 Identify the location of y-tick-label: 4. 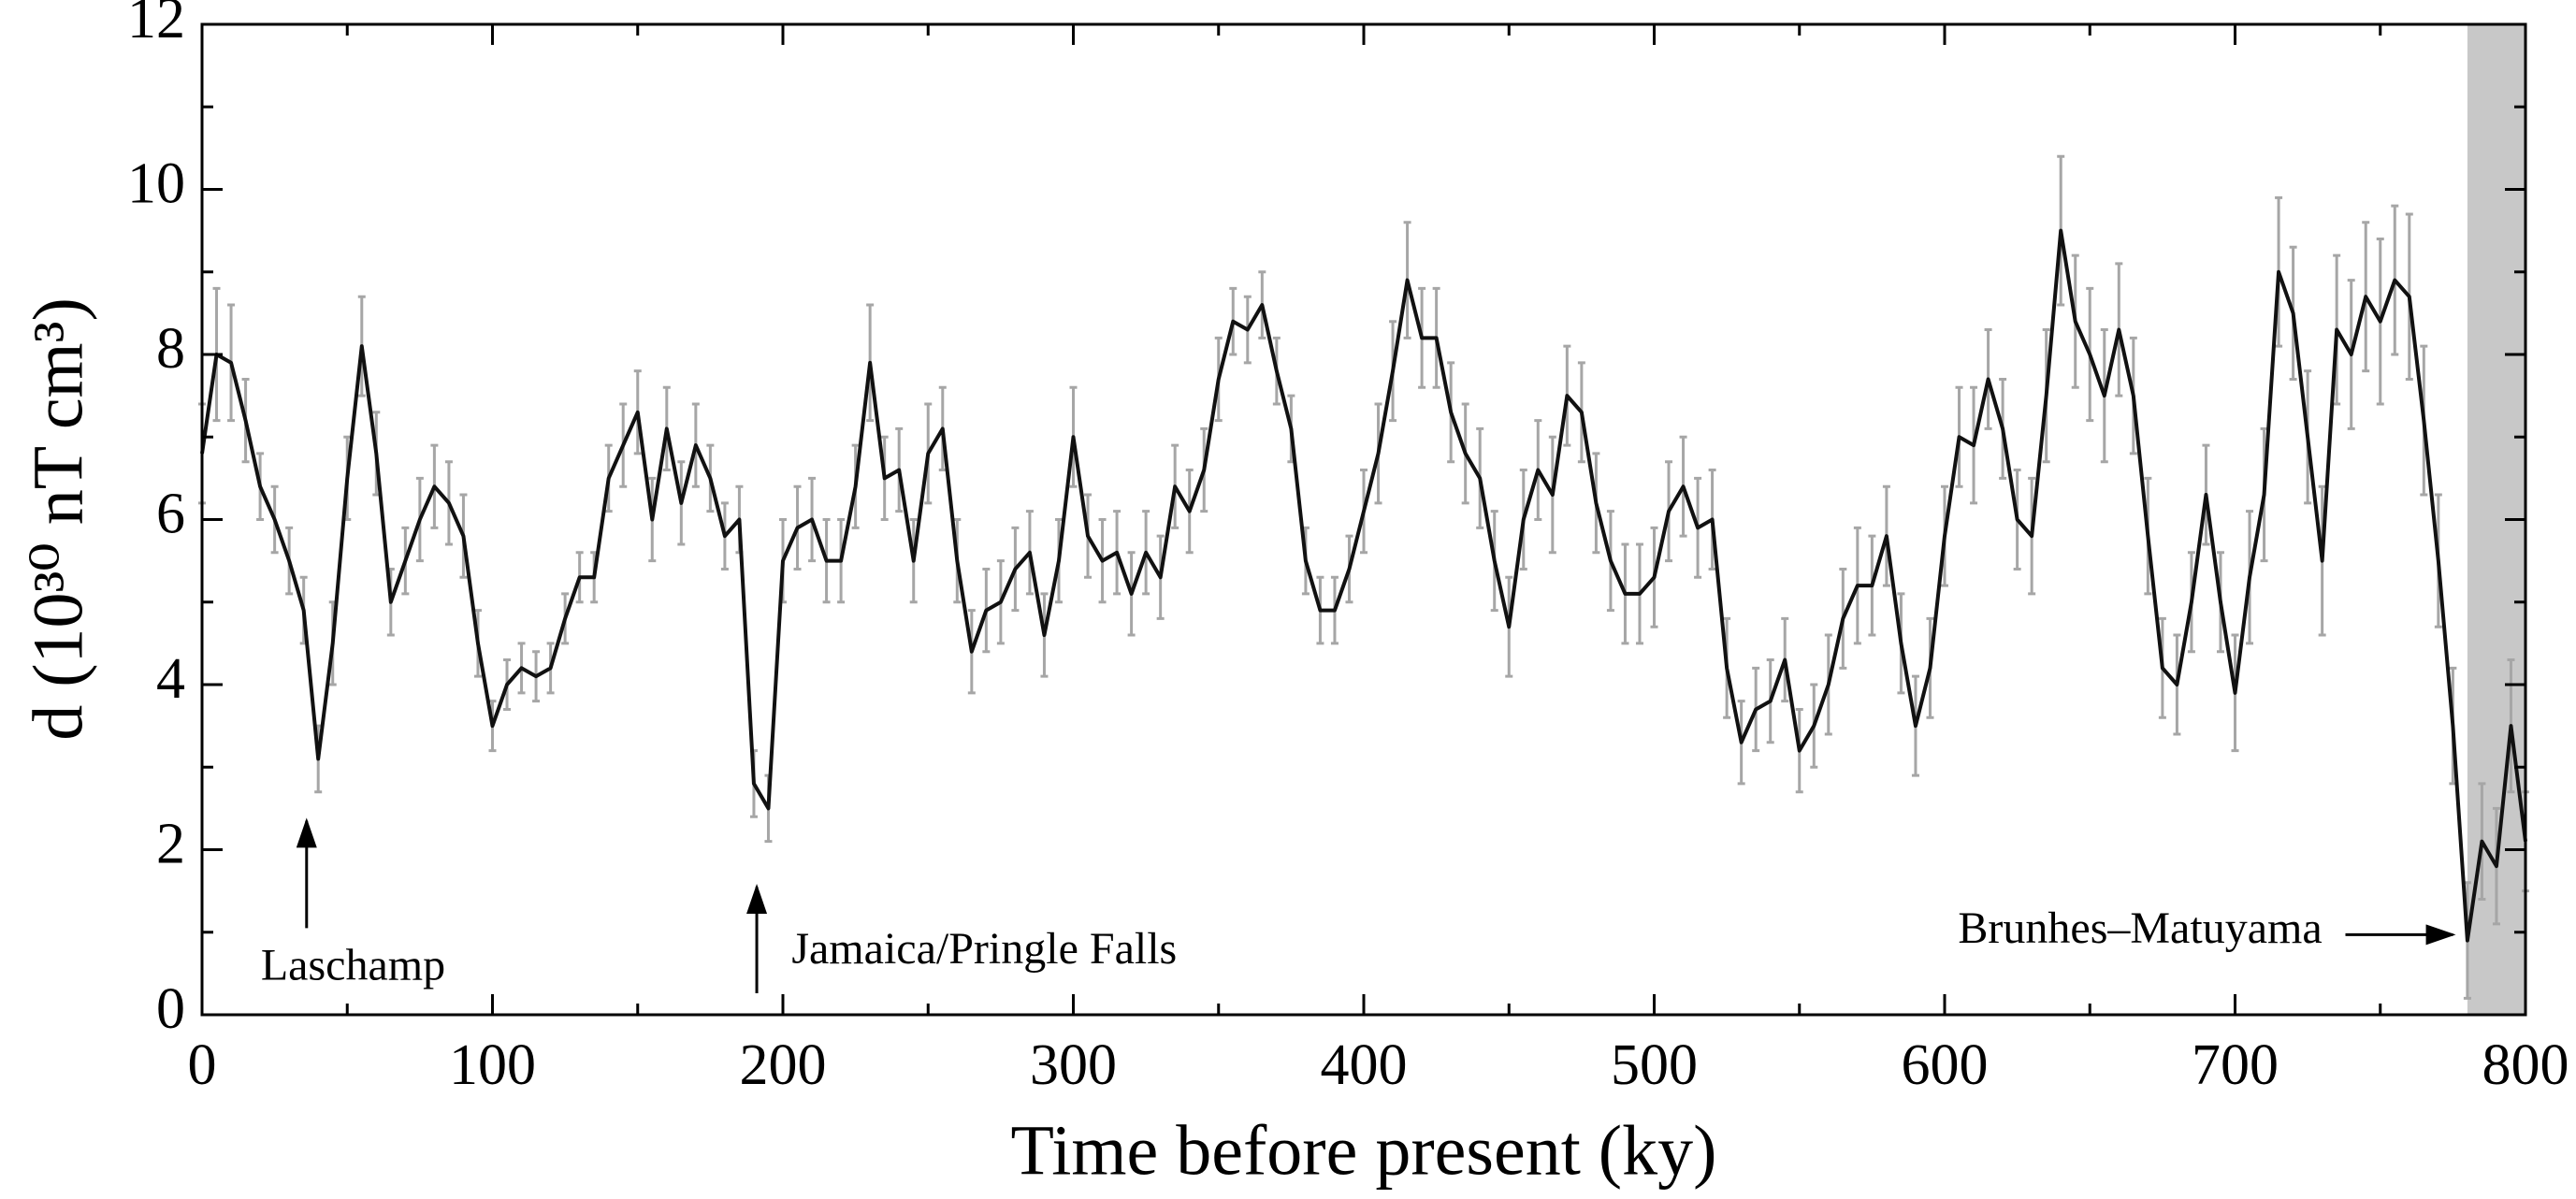
(170, 679).